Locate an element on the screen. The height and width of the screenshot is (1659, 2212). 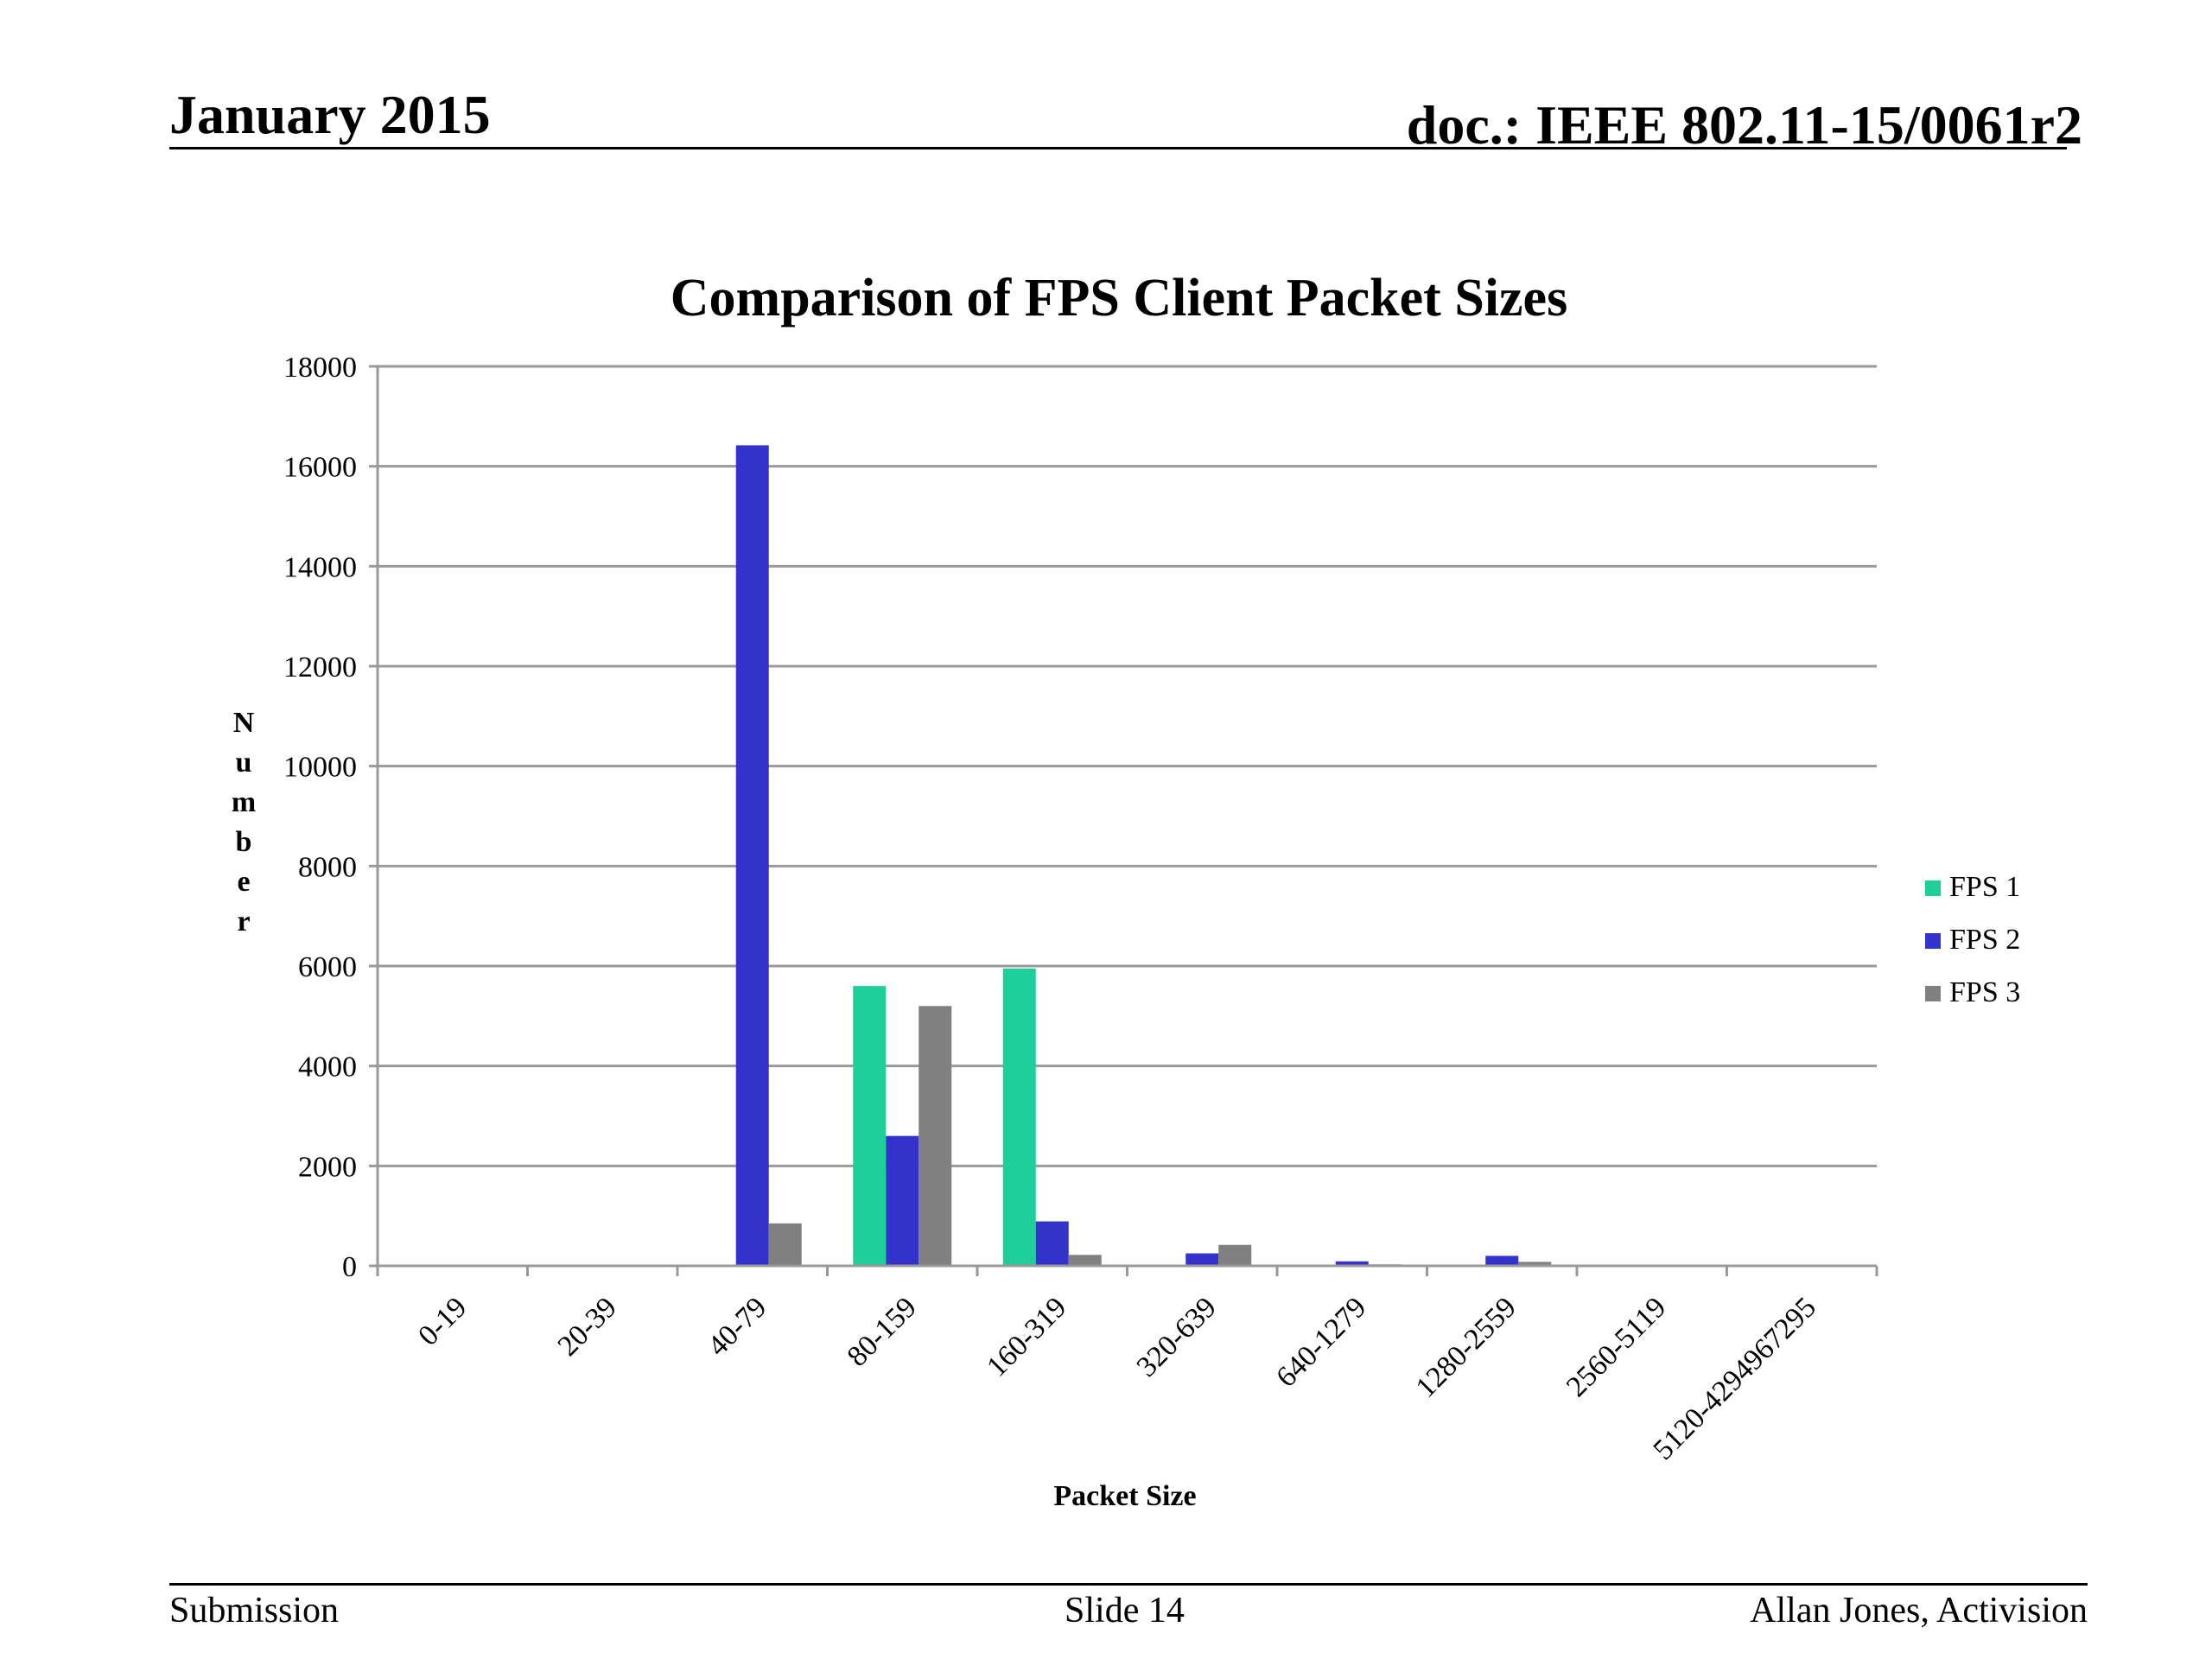
y-tick-label: 4000 is located at coordinates (327, 1068).